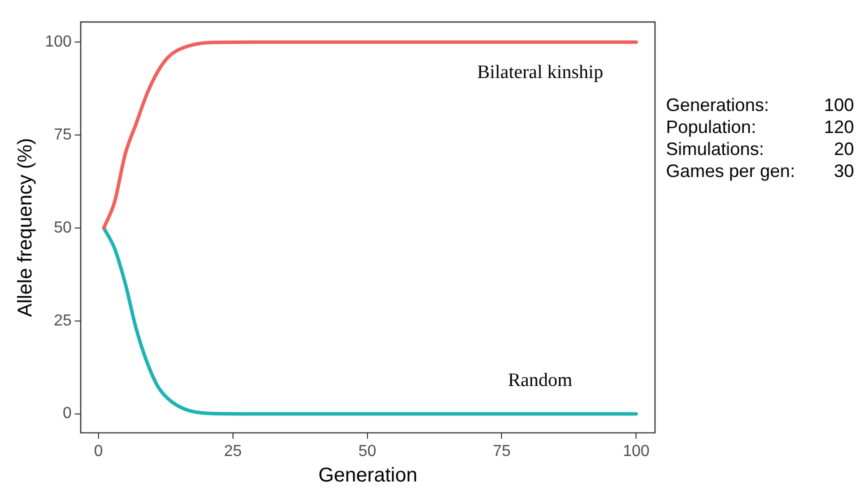  Describe the element at coordinates (63, 227) in the screenshot. I see `y-tick-label: 50` at that location.